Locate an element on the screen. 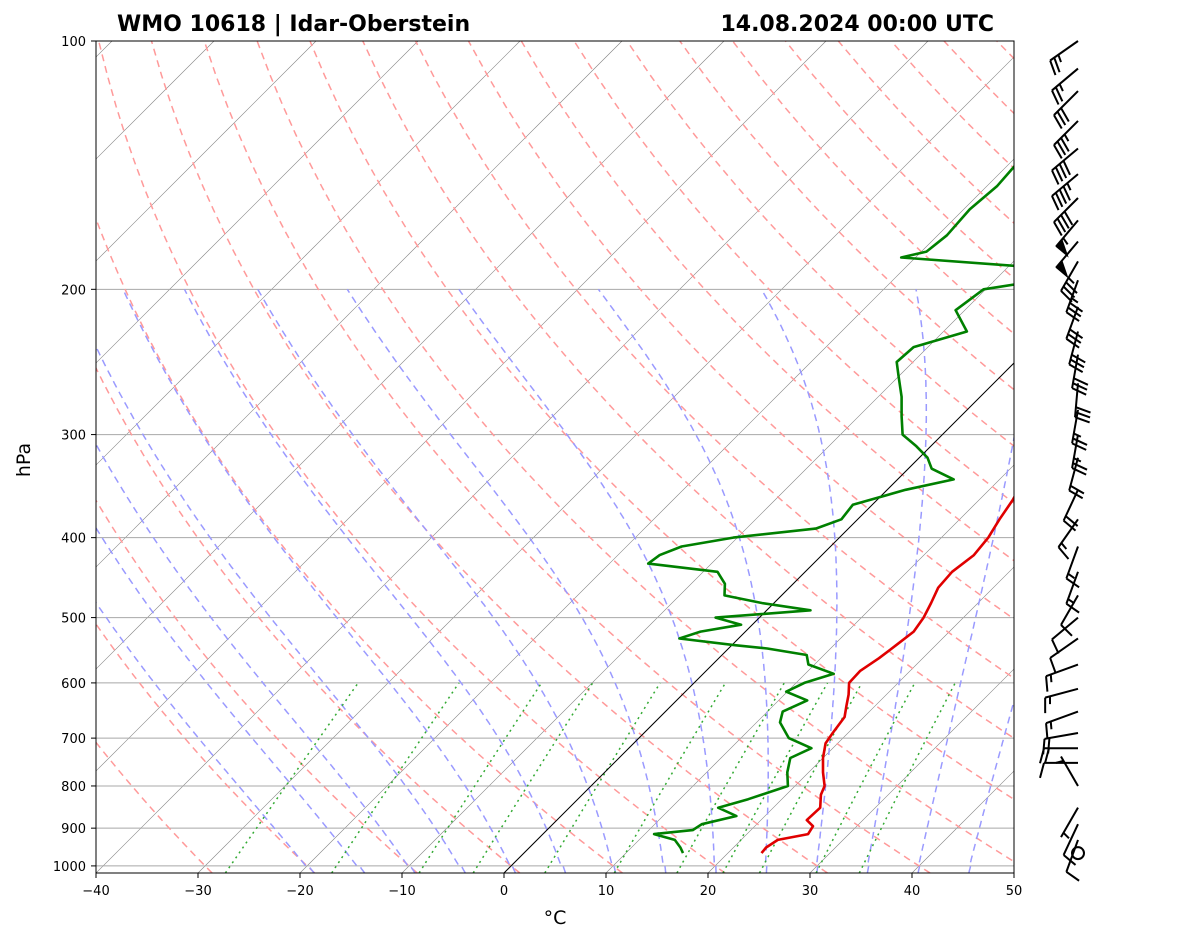 This screenshot has width=1181, height=941. temperature-profile is located at coordinates (887, 674).